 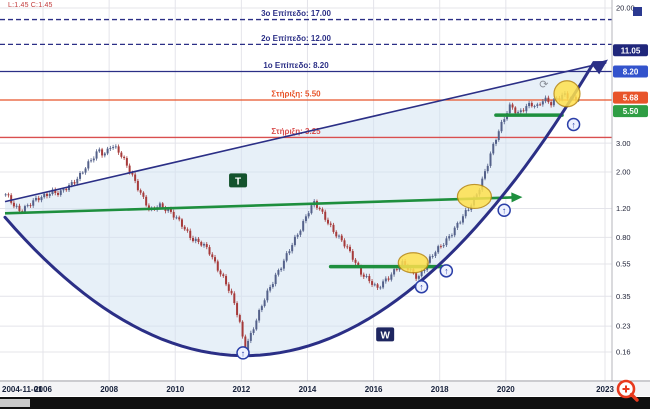 I want to click on y-tick-label: 0.35, so click(x=623, y=296).